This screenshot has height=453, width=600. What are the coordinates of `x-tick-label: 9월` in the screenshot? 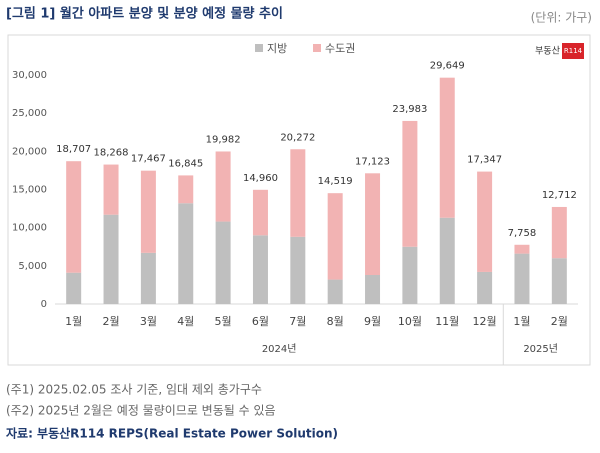 It's located at (372, 321).